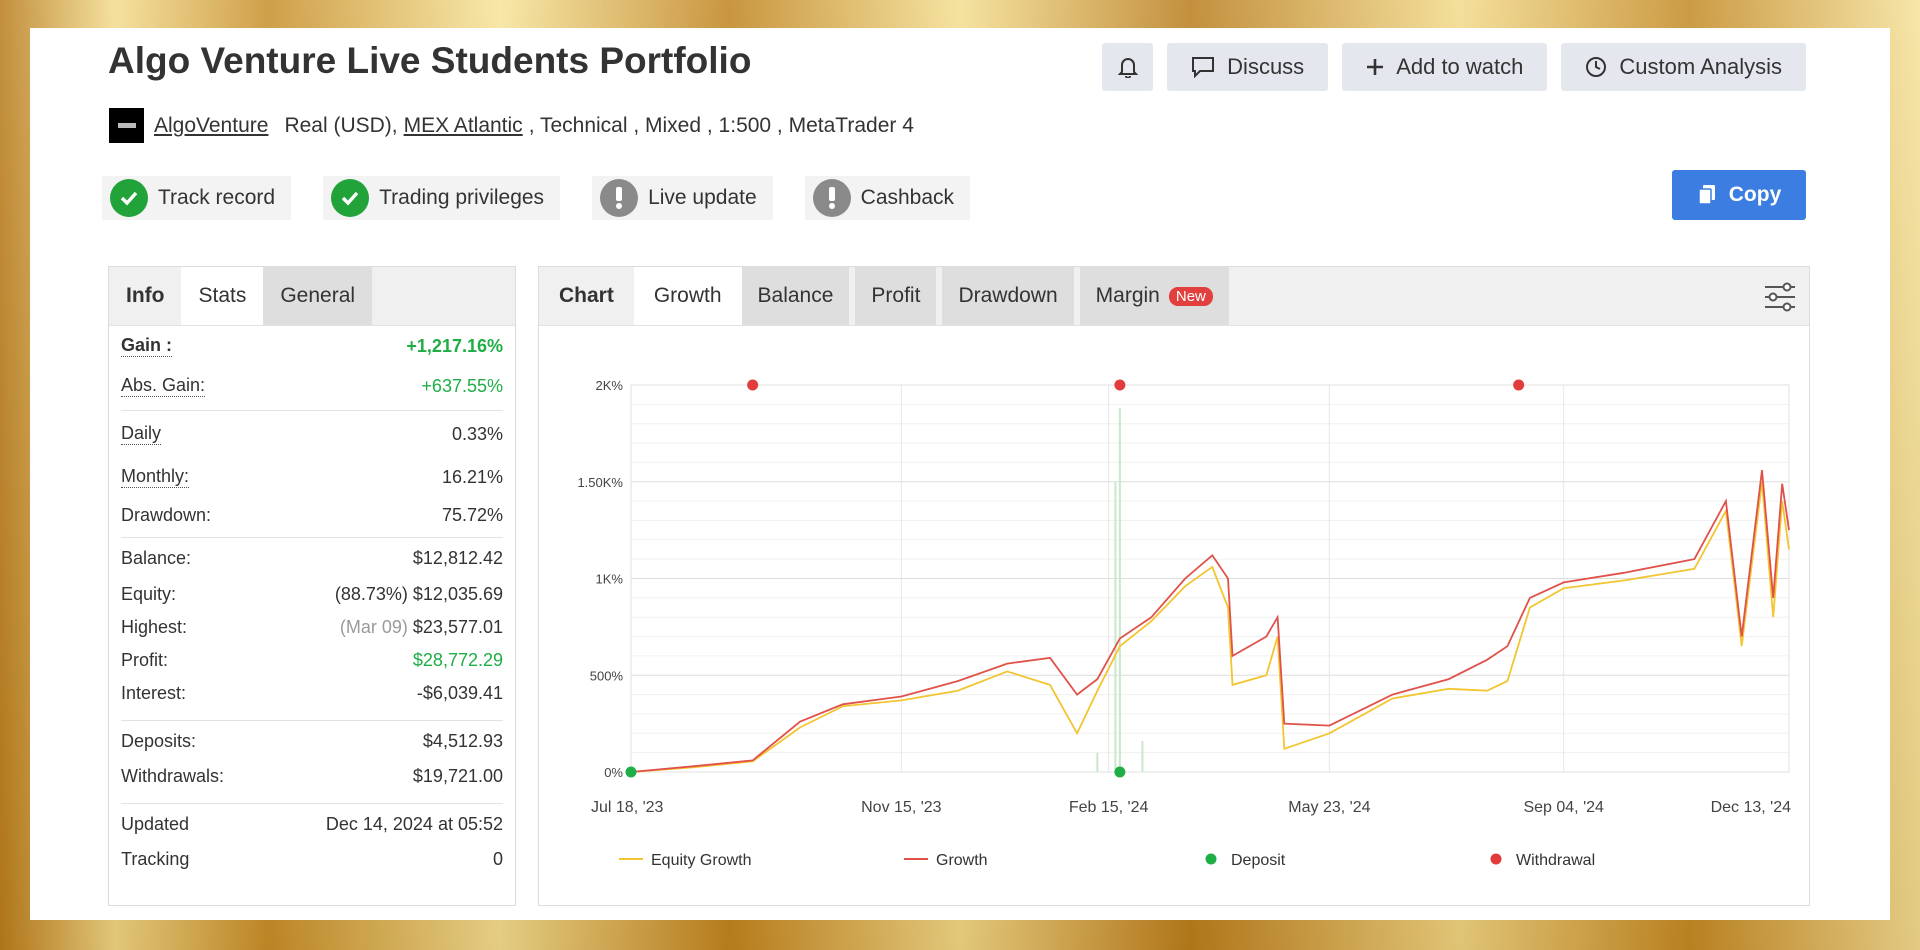  Describe the element at coordinates (145, 295) in the screenshot. I see `tab-info: Info` at that location.